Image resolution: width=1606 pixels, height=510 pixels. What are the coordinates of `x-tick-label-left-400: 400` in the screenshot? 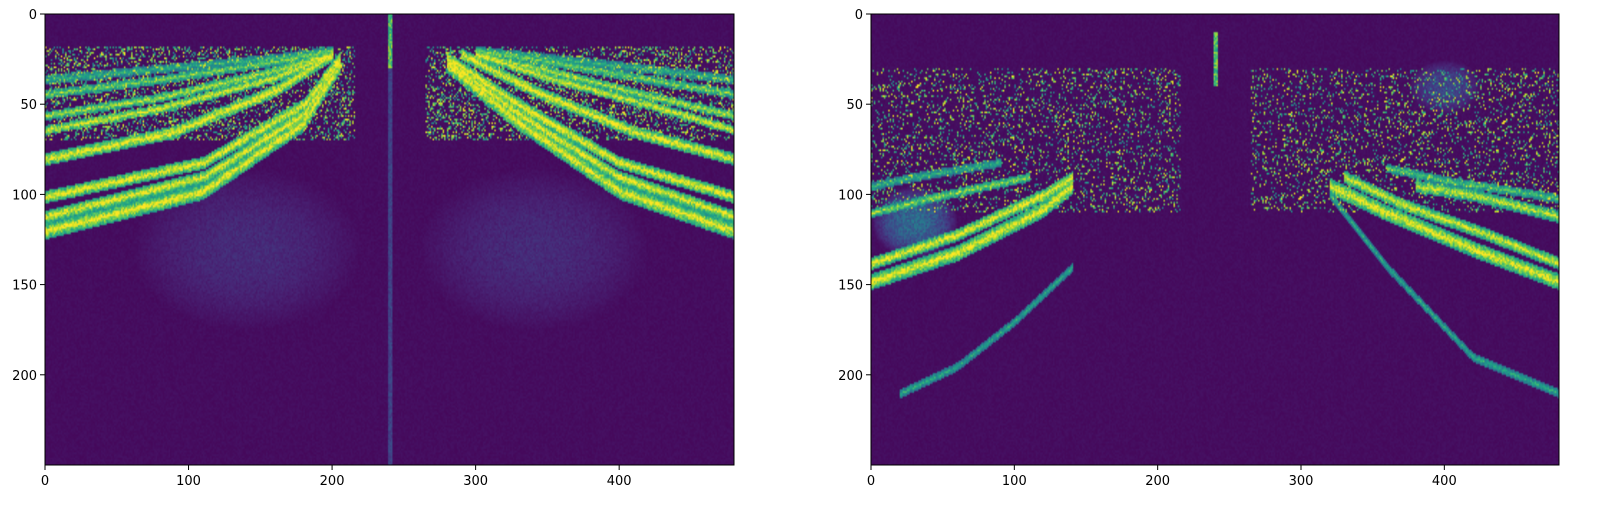 It's located at (619, 481).